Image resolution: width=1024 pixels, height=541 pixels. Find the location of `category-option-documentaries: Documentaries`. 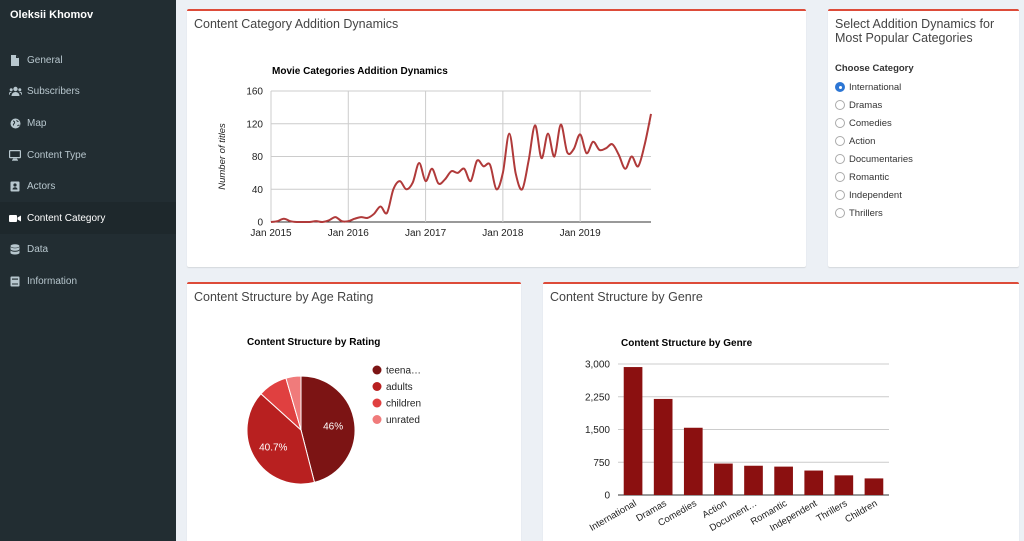

category-option-documentaries: Documentaries is located at coordinates (874, 159).